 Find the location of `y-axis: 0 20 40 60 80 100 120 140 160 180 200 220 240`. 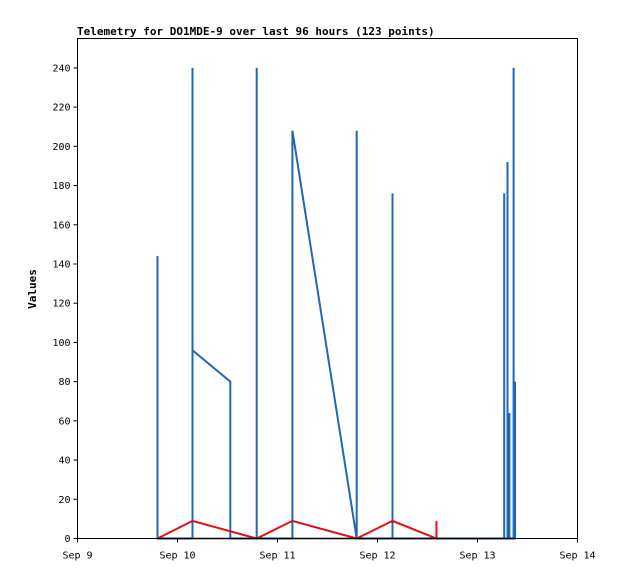

y-axis: 0 20 40 60 80 100 120 140 160 180 200 220 240 is located at coordinates (65, 304).